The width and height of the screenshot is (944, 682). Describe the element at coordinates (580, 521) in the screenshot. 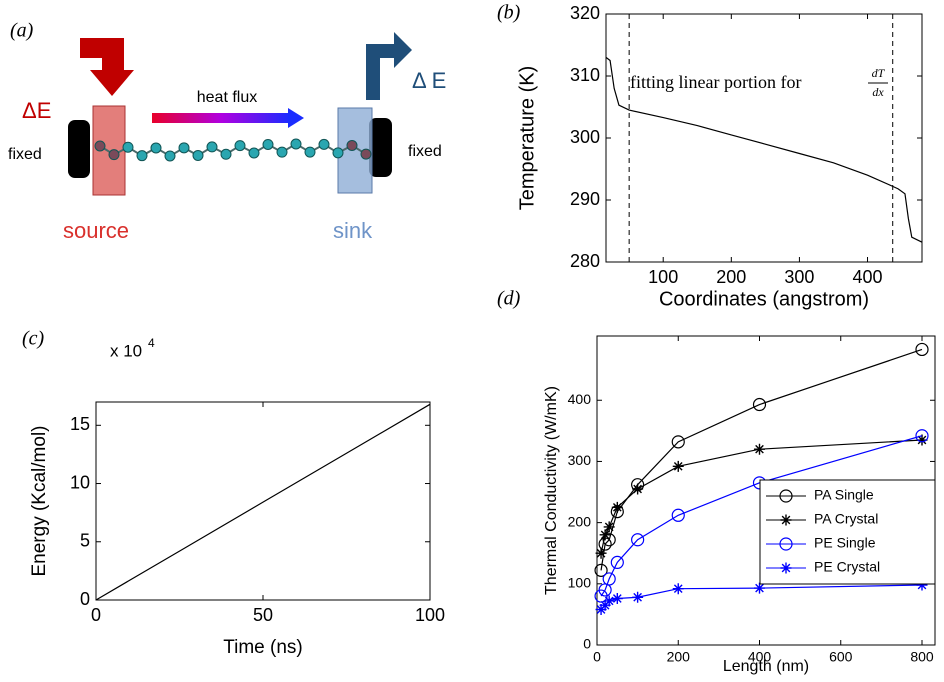

I see `y-tick-label: 200` at that location.